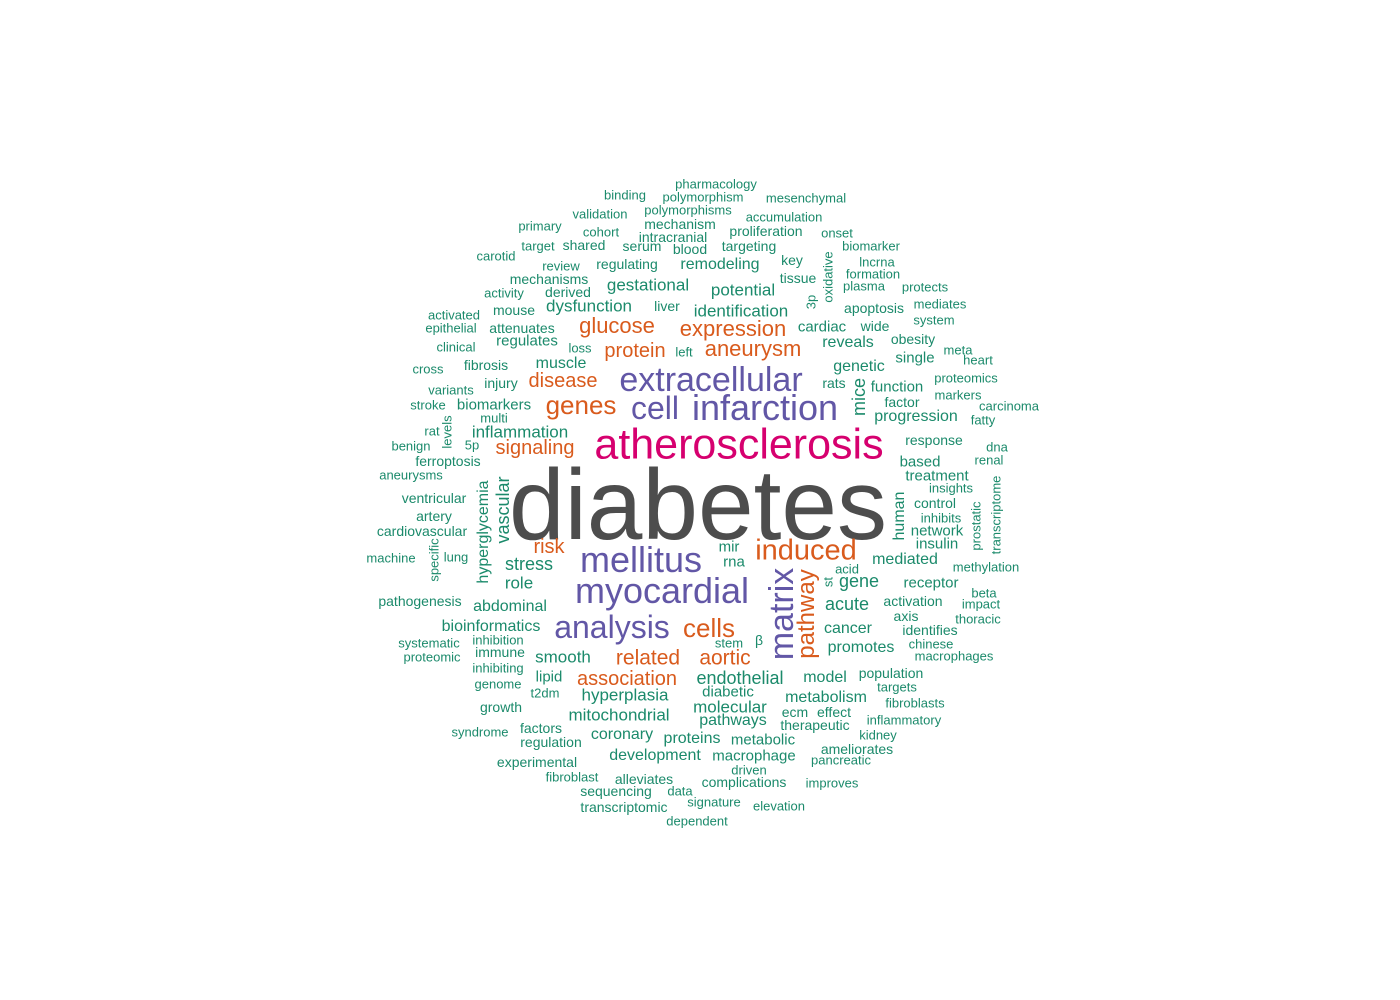 The image size is (1400, 1000). I want to click on word-18: signaling, so click(535, 448).